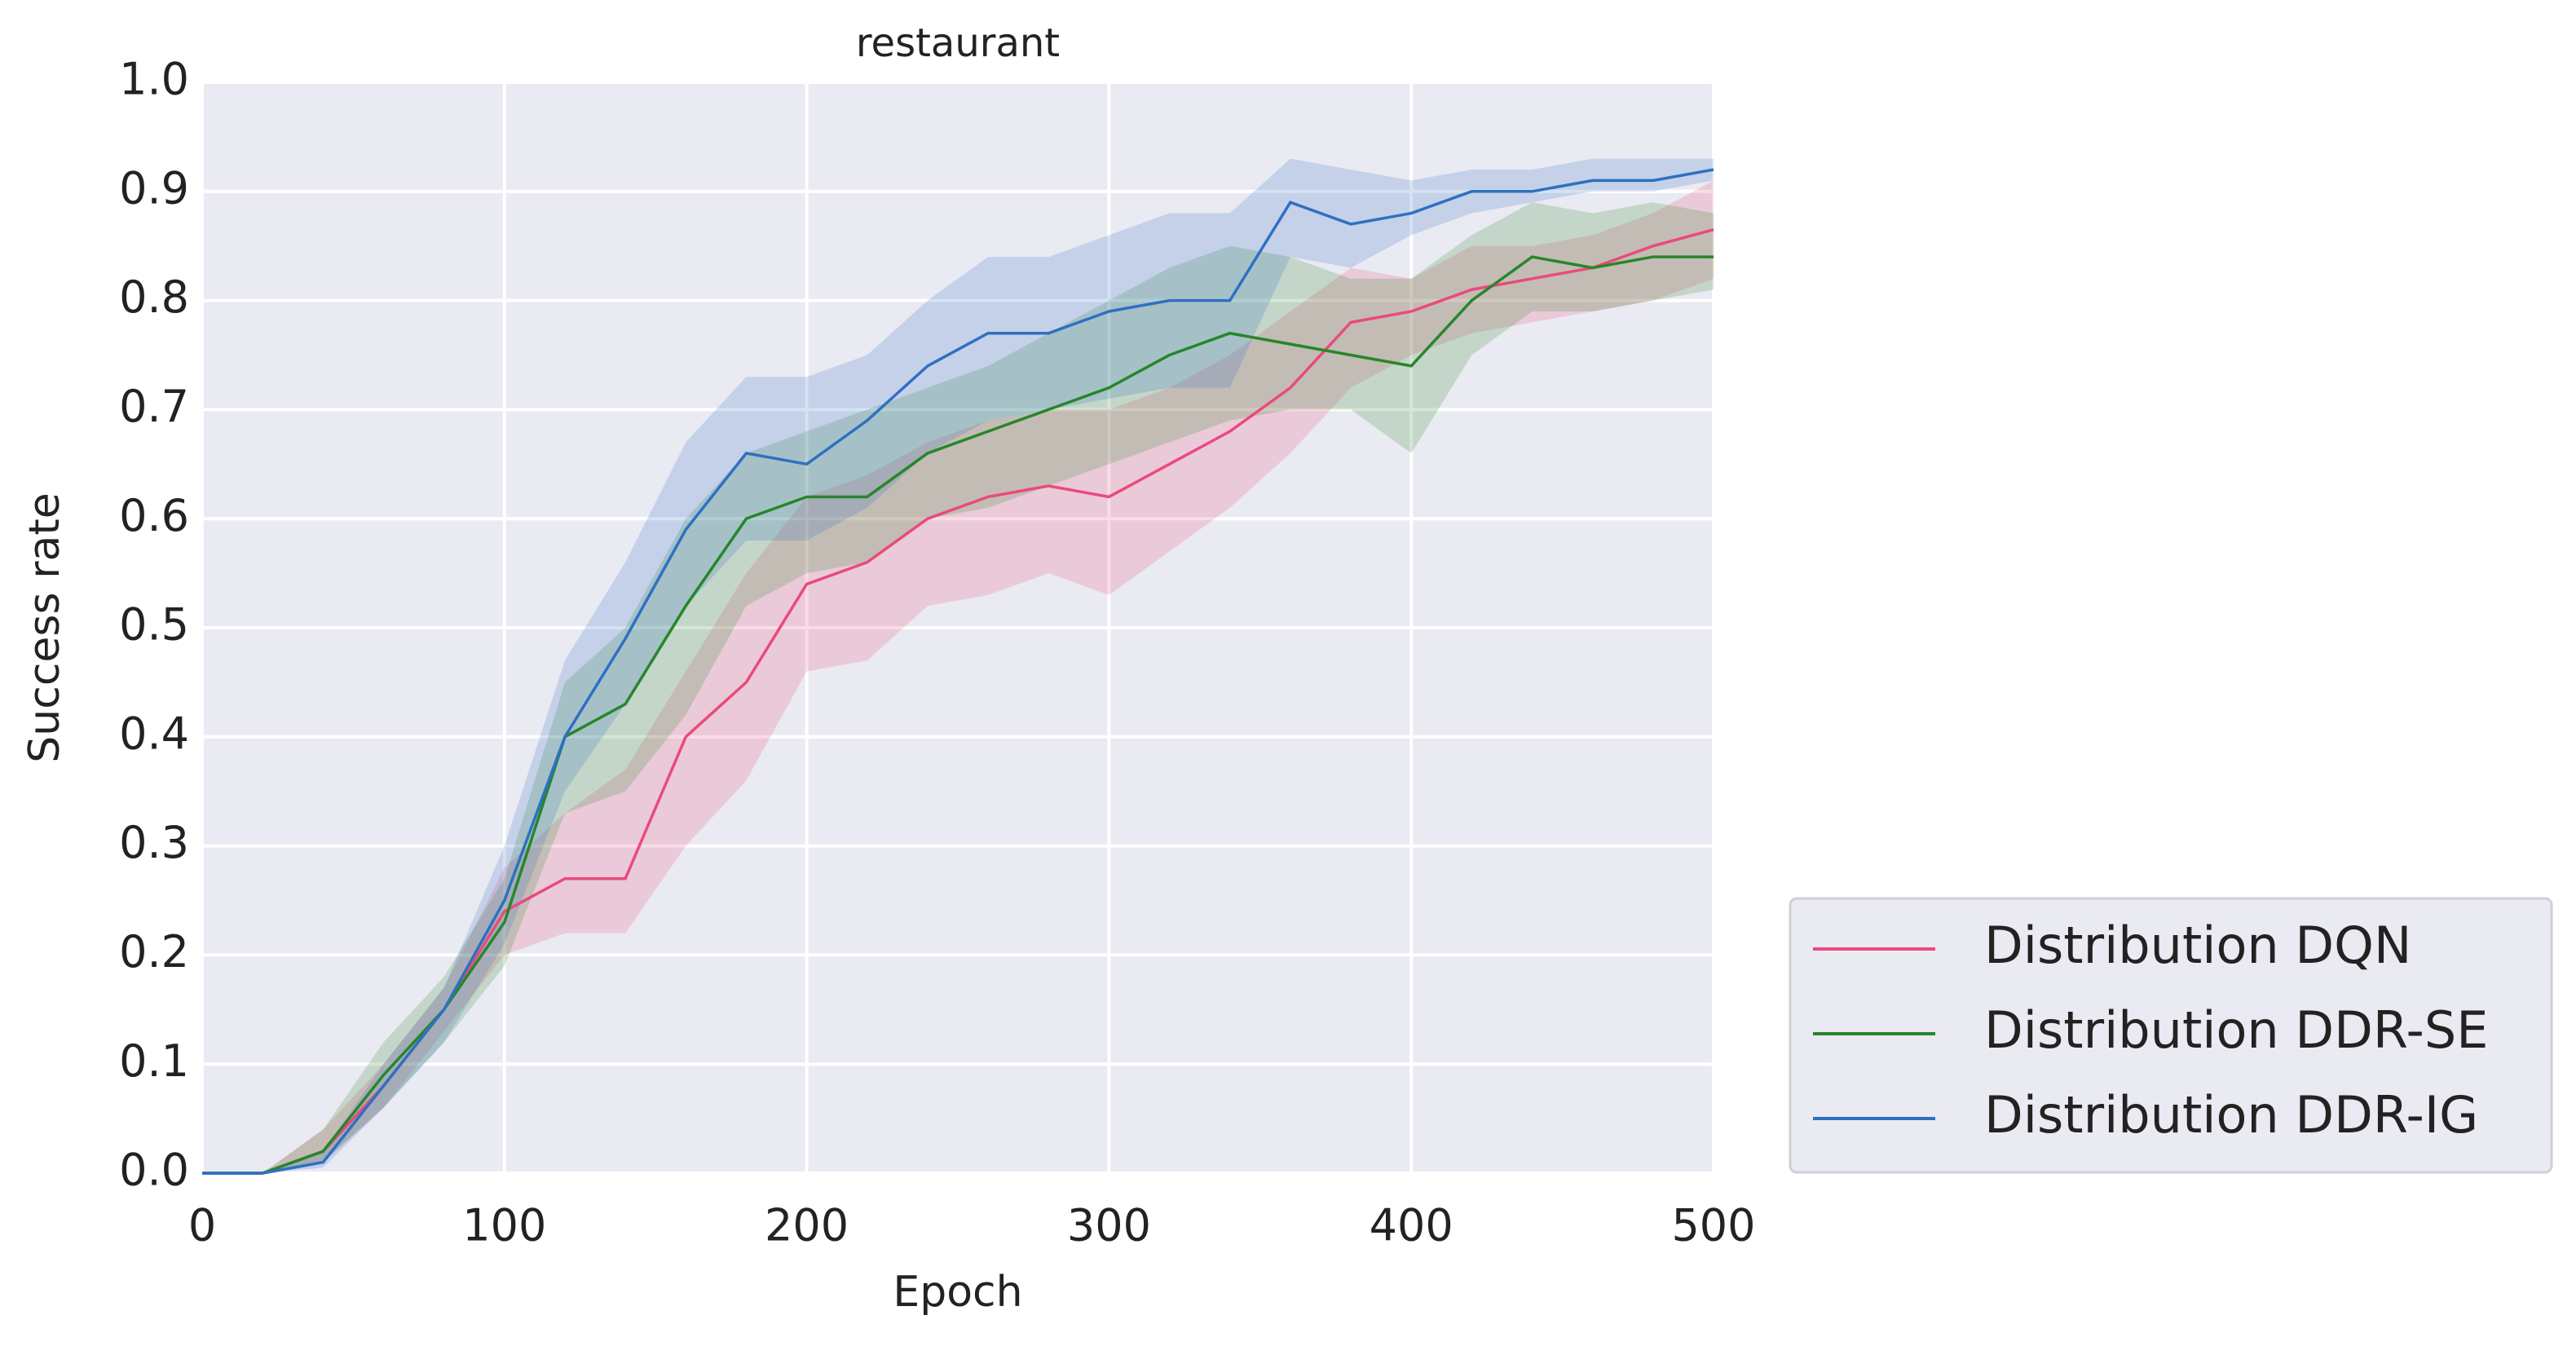 Image resolution: width=2576 pixels, height=1346 pixels. What do you see at coordinates (154, 952) in the screenshot?
I see `y-tick-label: 0.2` at bounding box center [154, 952].